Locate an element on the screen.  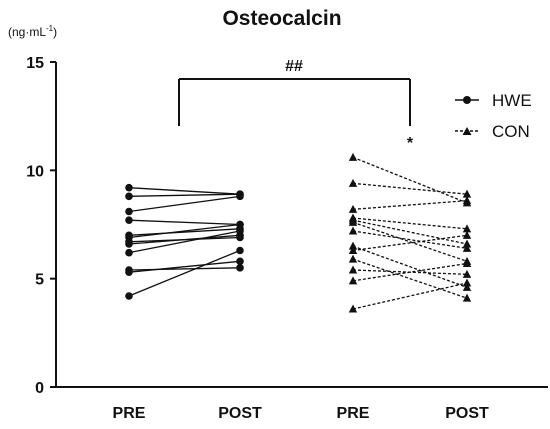
y-tick-label: 10 is located at coordinates (35, 171).